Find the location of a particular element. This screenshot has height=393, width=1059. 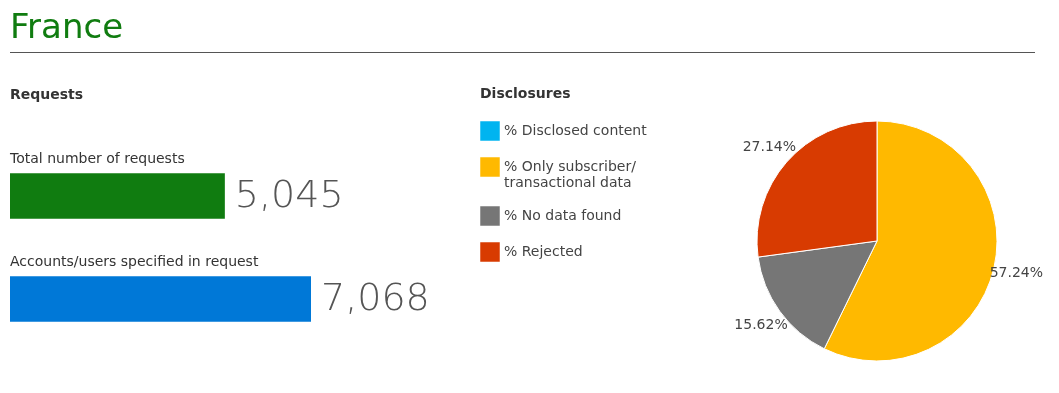

chart-title: France is located at coordinates (67, 26).